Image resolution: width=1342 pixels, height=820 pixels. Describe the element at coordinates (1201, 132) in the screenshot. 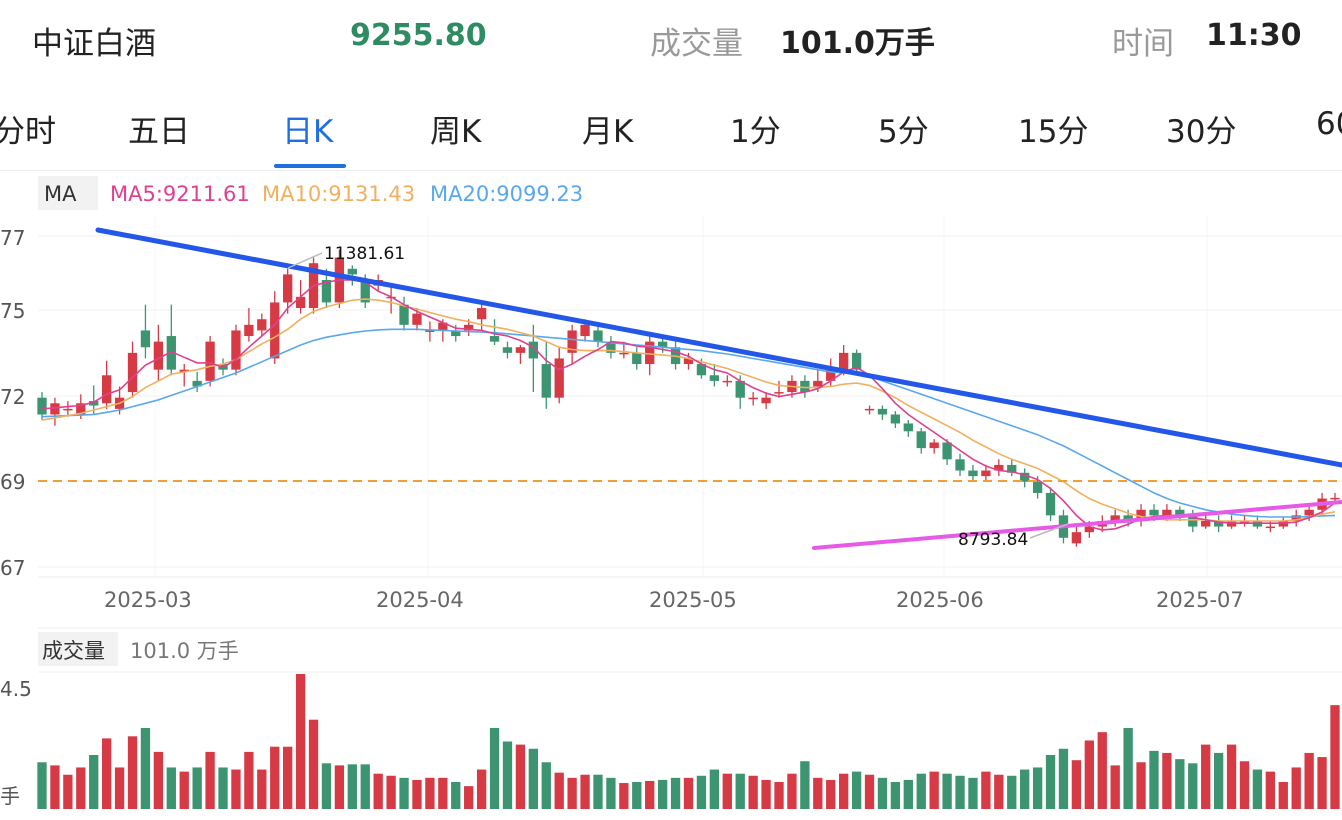

I see `tab-30min: 30分` at that location.